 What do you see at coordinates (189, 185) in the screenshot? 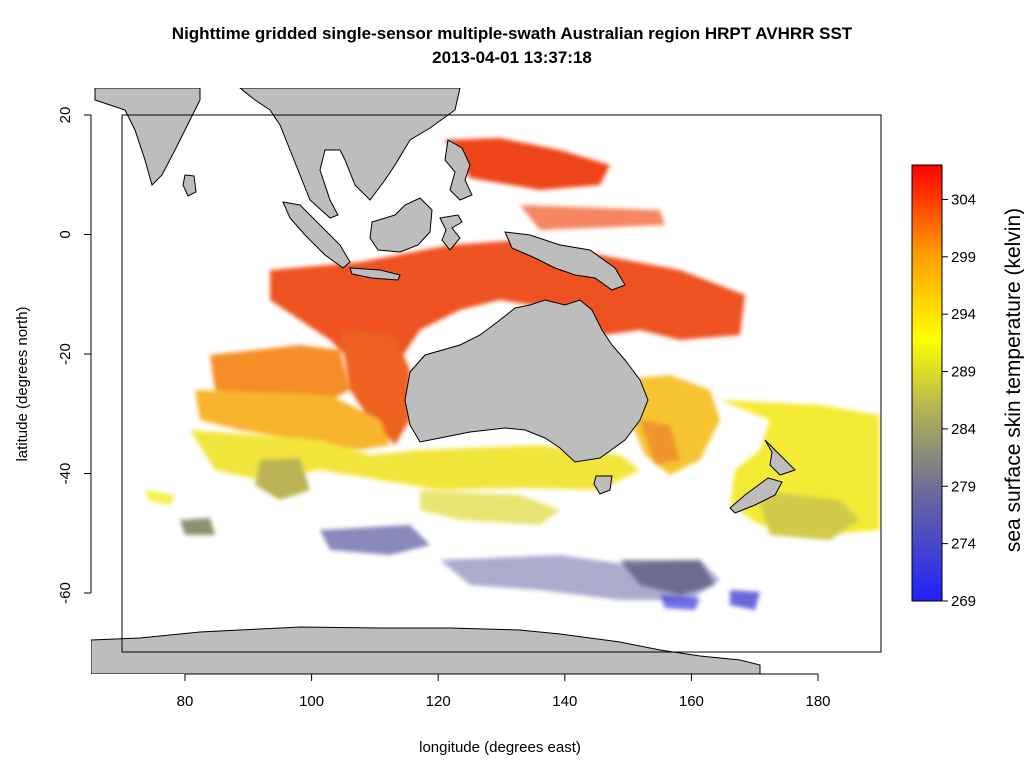
I see `landmass-sri-lanka` at bounding box center [189, 185].